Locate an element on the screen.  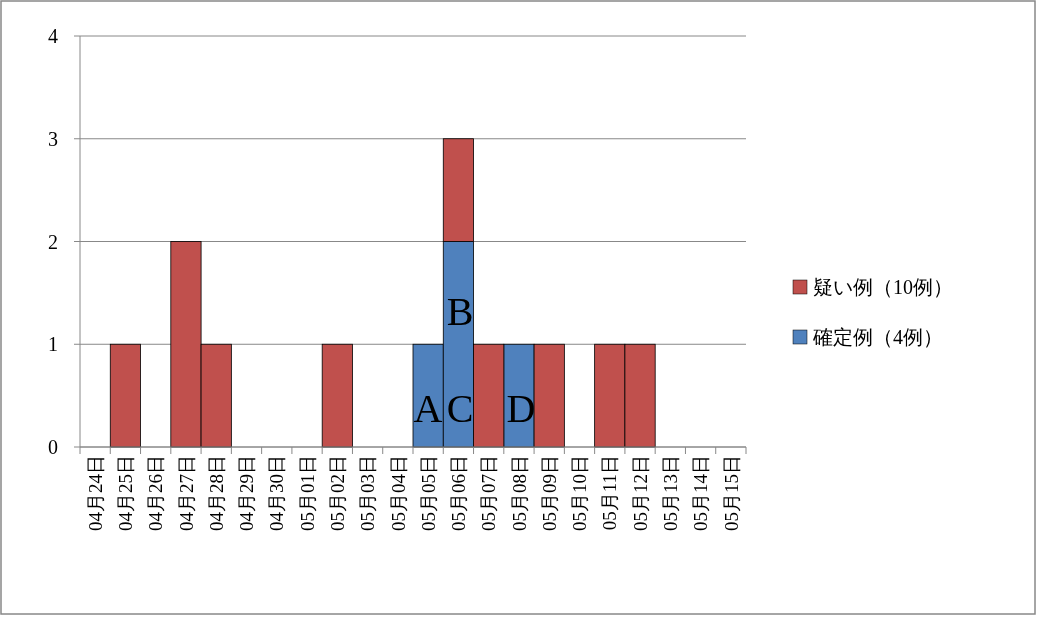
y-tick-label: 3 is located at coordinates (53, 138).